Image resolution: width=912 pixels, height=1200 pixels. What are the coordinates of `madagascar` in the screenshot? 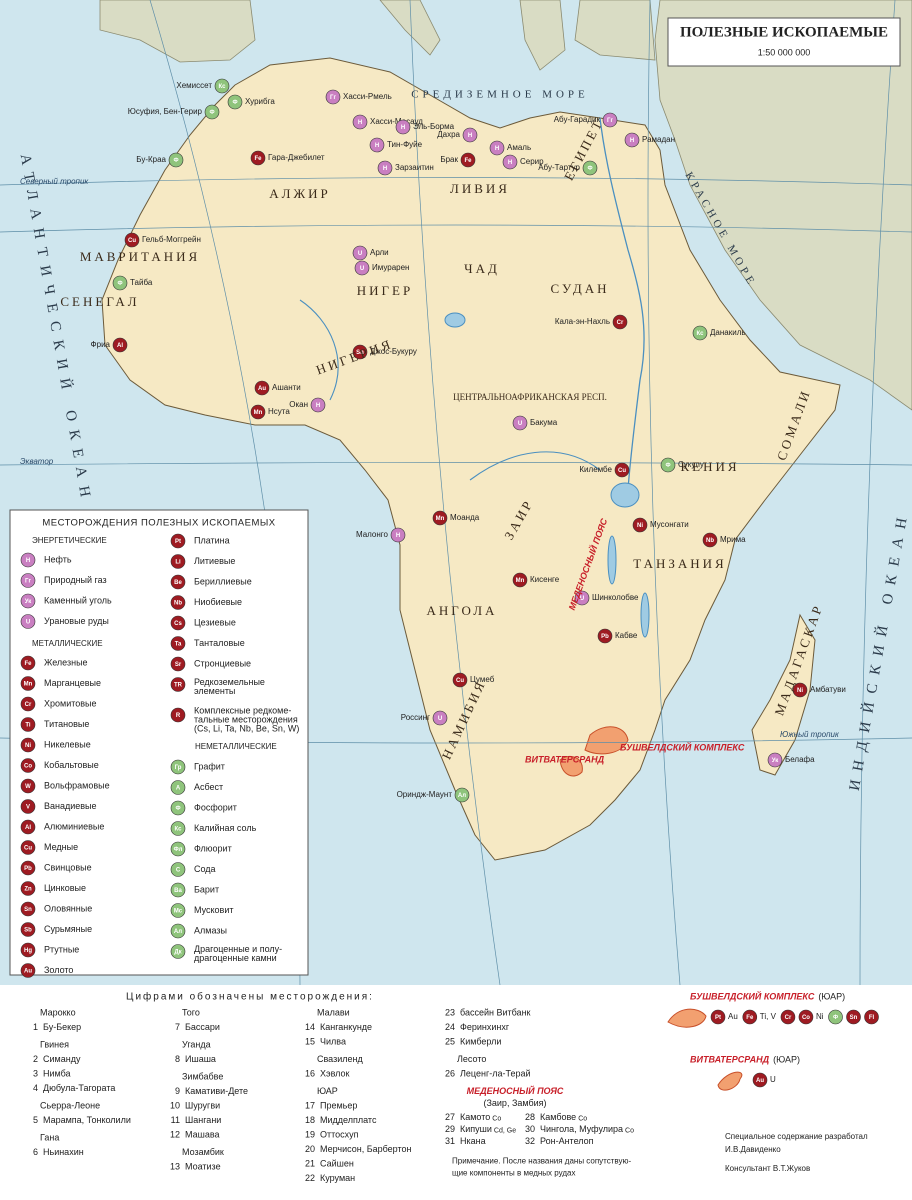 It's located at (783, 694).